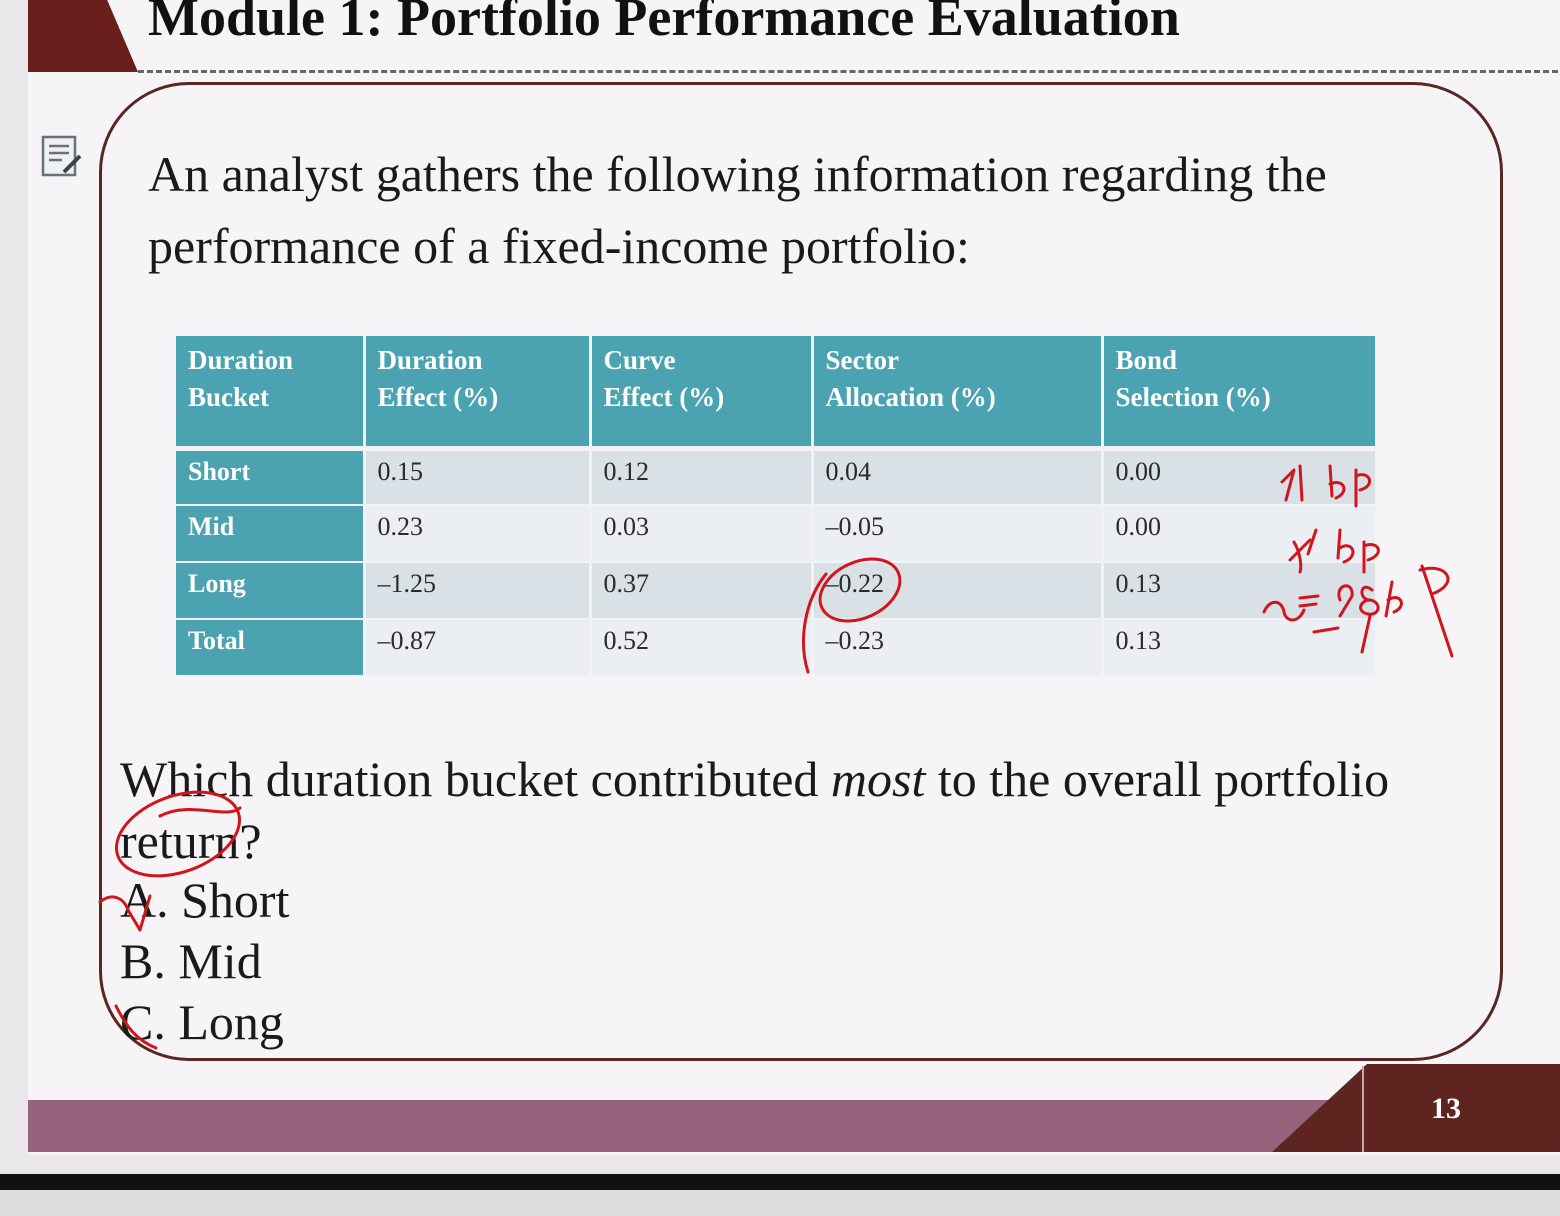 The height and width of the screenshot is (1216, 1560). I want to click on table-cell: –0.05, so click(958, 534).